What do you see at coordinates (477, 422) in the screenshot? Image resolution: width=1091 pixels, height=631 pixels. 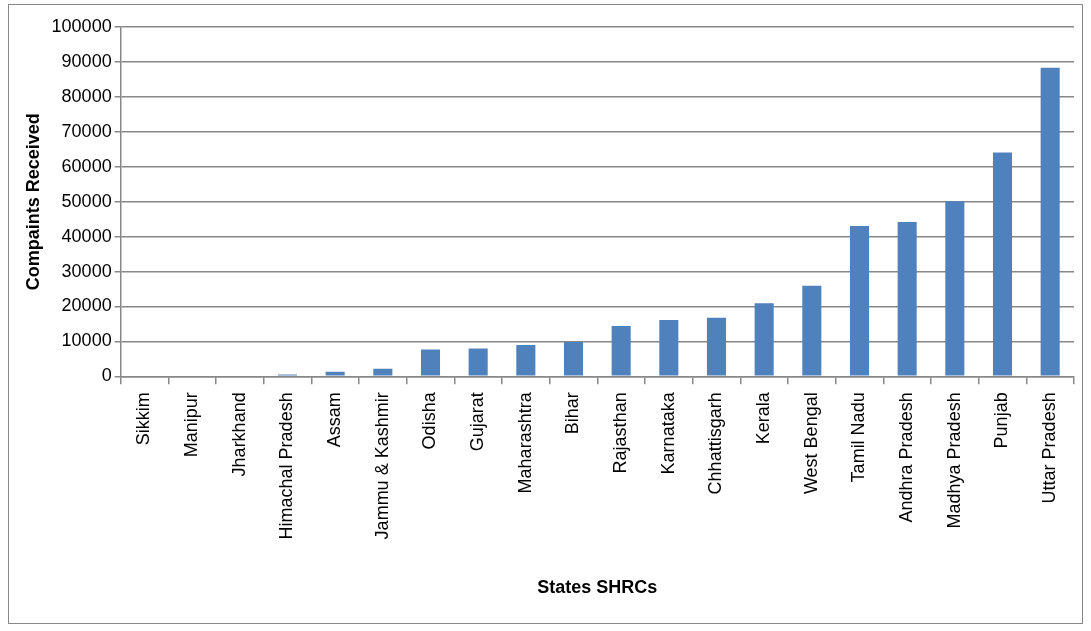 I see `x-tick-label: Gujarat` at bounding box center [477, 422].